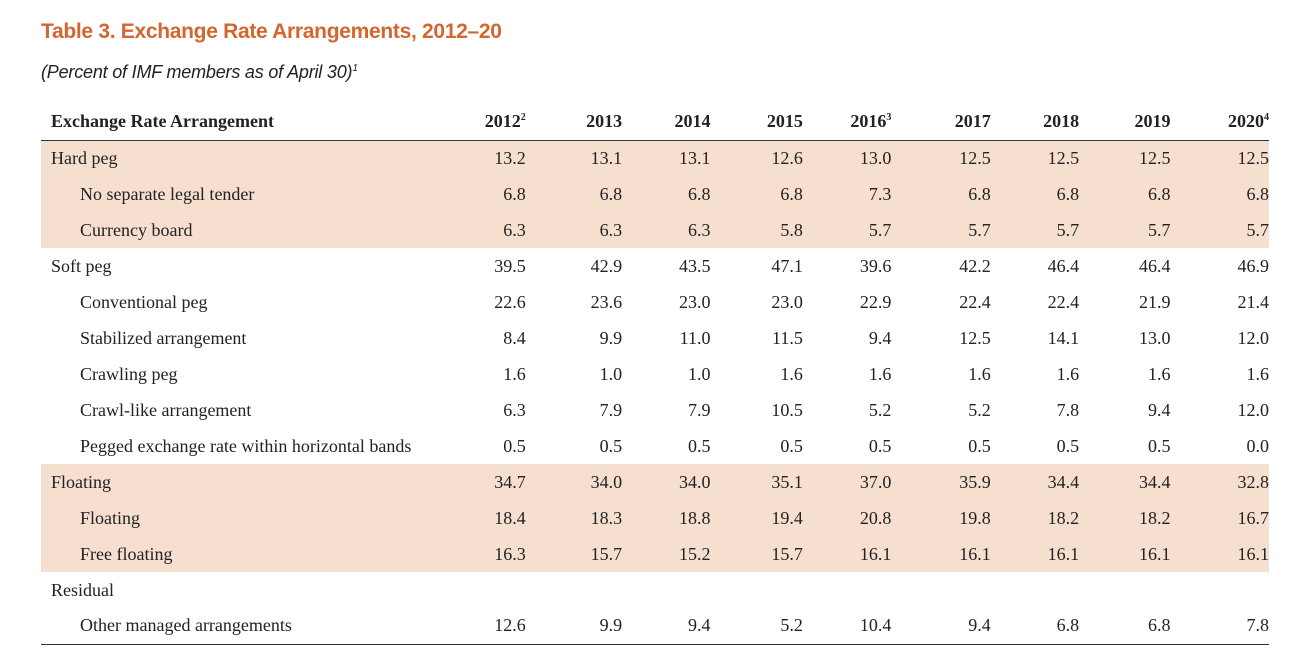  What do you see at coordinates (510, 265) in the screenshot?
I see `row-value-2012: 39.5` at bounding box center [510, 265].